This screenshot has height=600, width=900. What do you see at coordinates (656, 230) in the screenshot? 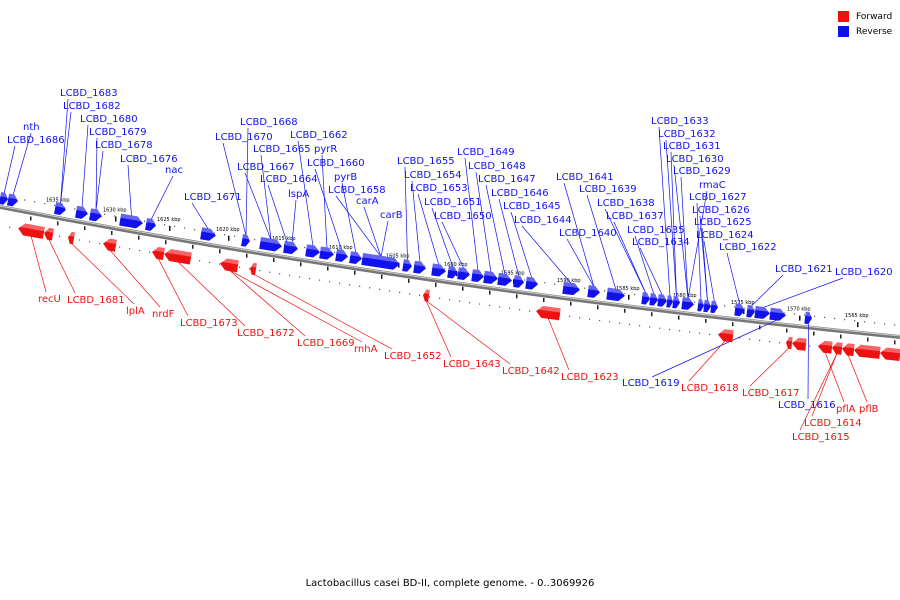
I see `reverse-gene-label: LCBD_1635` at bounding box center [656, 230].